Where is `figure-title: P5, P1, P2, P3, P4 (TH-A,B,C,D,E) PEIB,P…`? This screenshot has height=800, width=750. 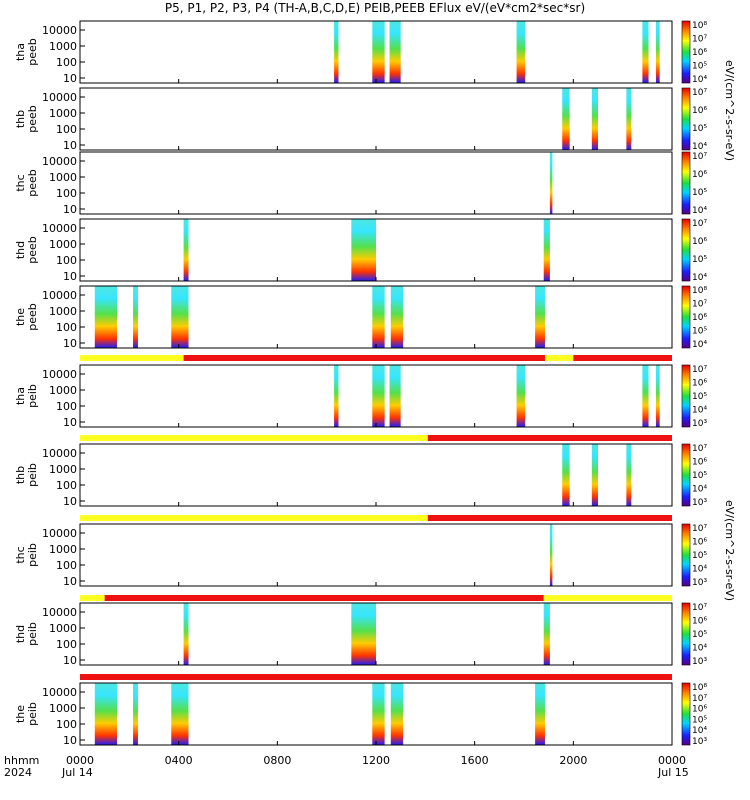
figure-title: P5, P1, P2, P3, P4 (TH-A,B,C,D,E) PEIB,P… is located at coordinates (375, 8).